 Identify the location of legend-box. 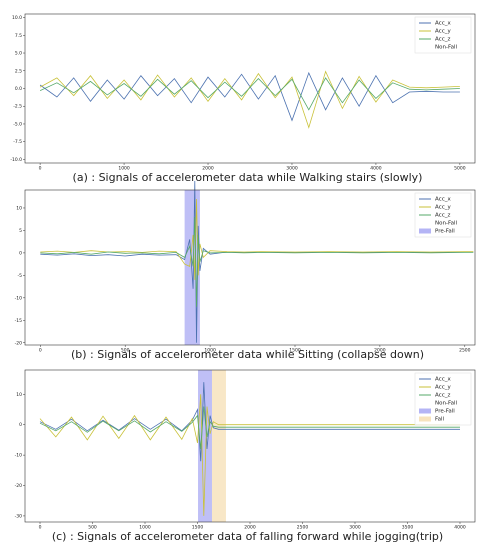
(443, 399).